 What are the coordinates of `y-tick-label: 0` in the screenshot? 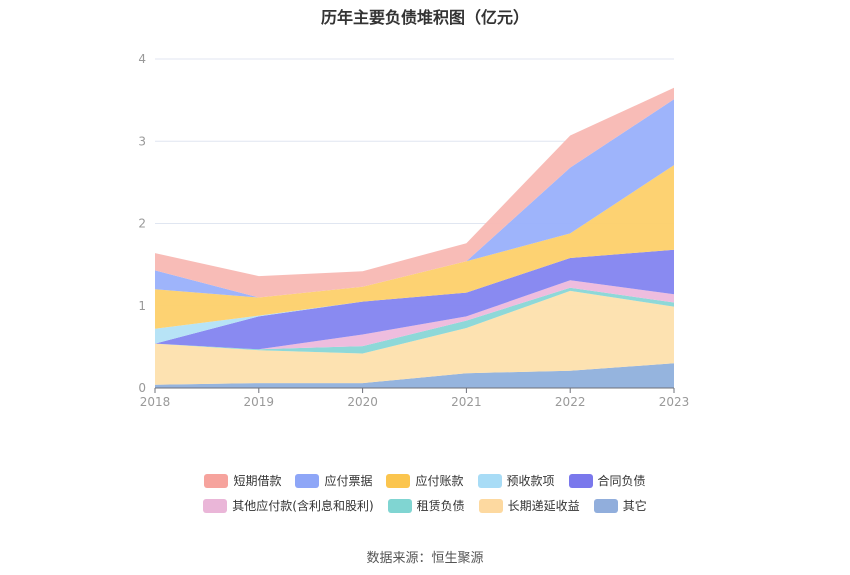 It's located at (142, 388).